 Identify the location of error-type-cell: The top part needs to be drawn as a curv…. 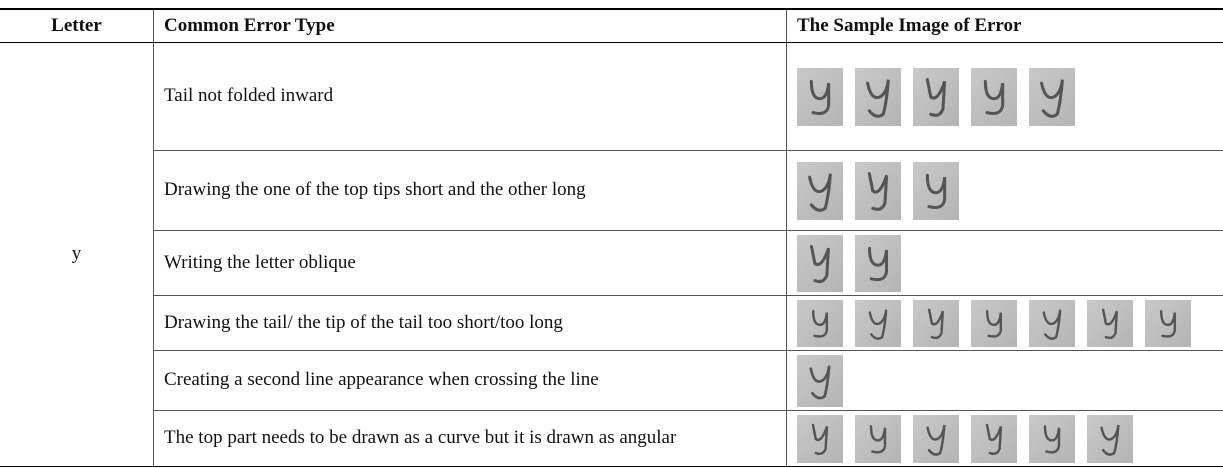
(470, 438).